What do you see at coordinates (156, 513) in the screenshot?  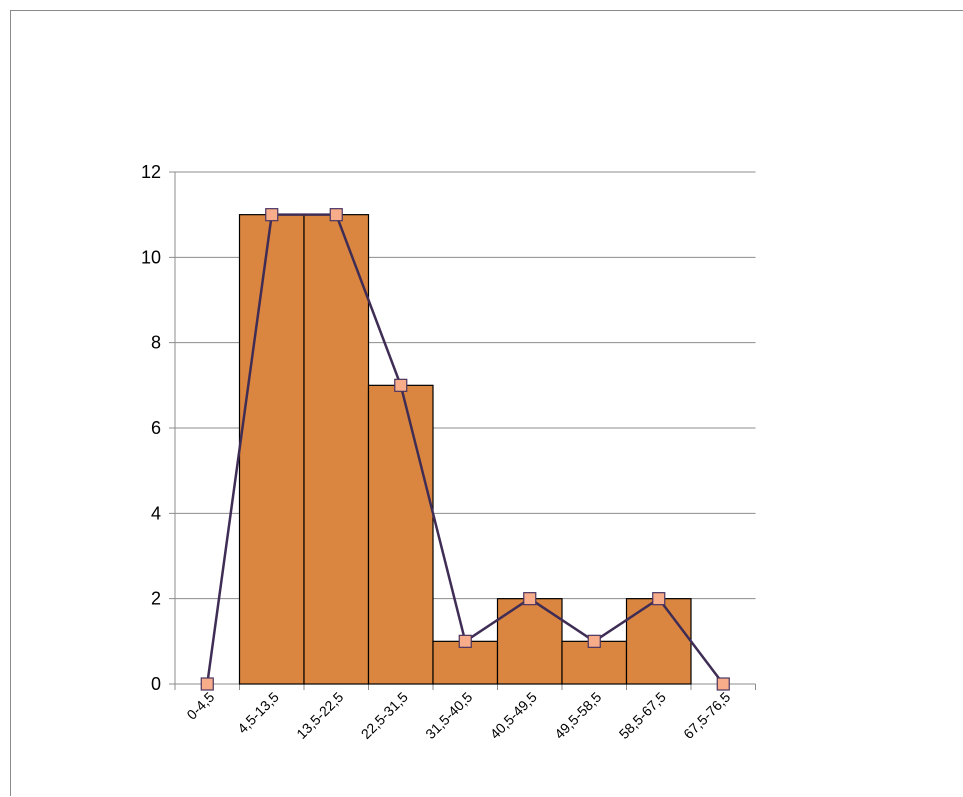 I see `y-tick-label: 4` at bounding box center [156, 513].